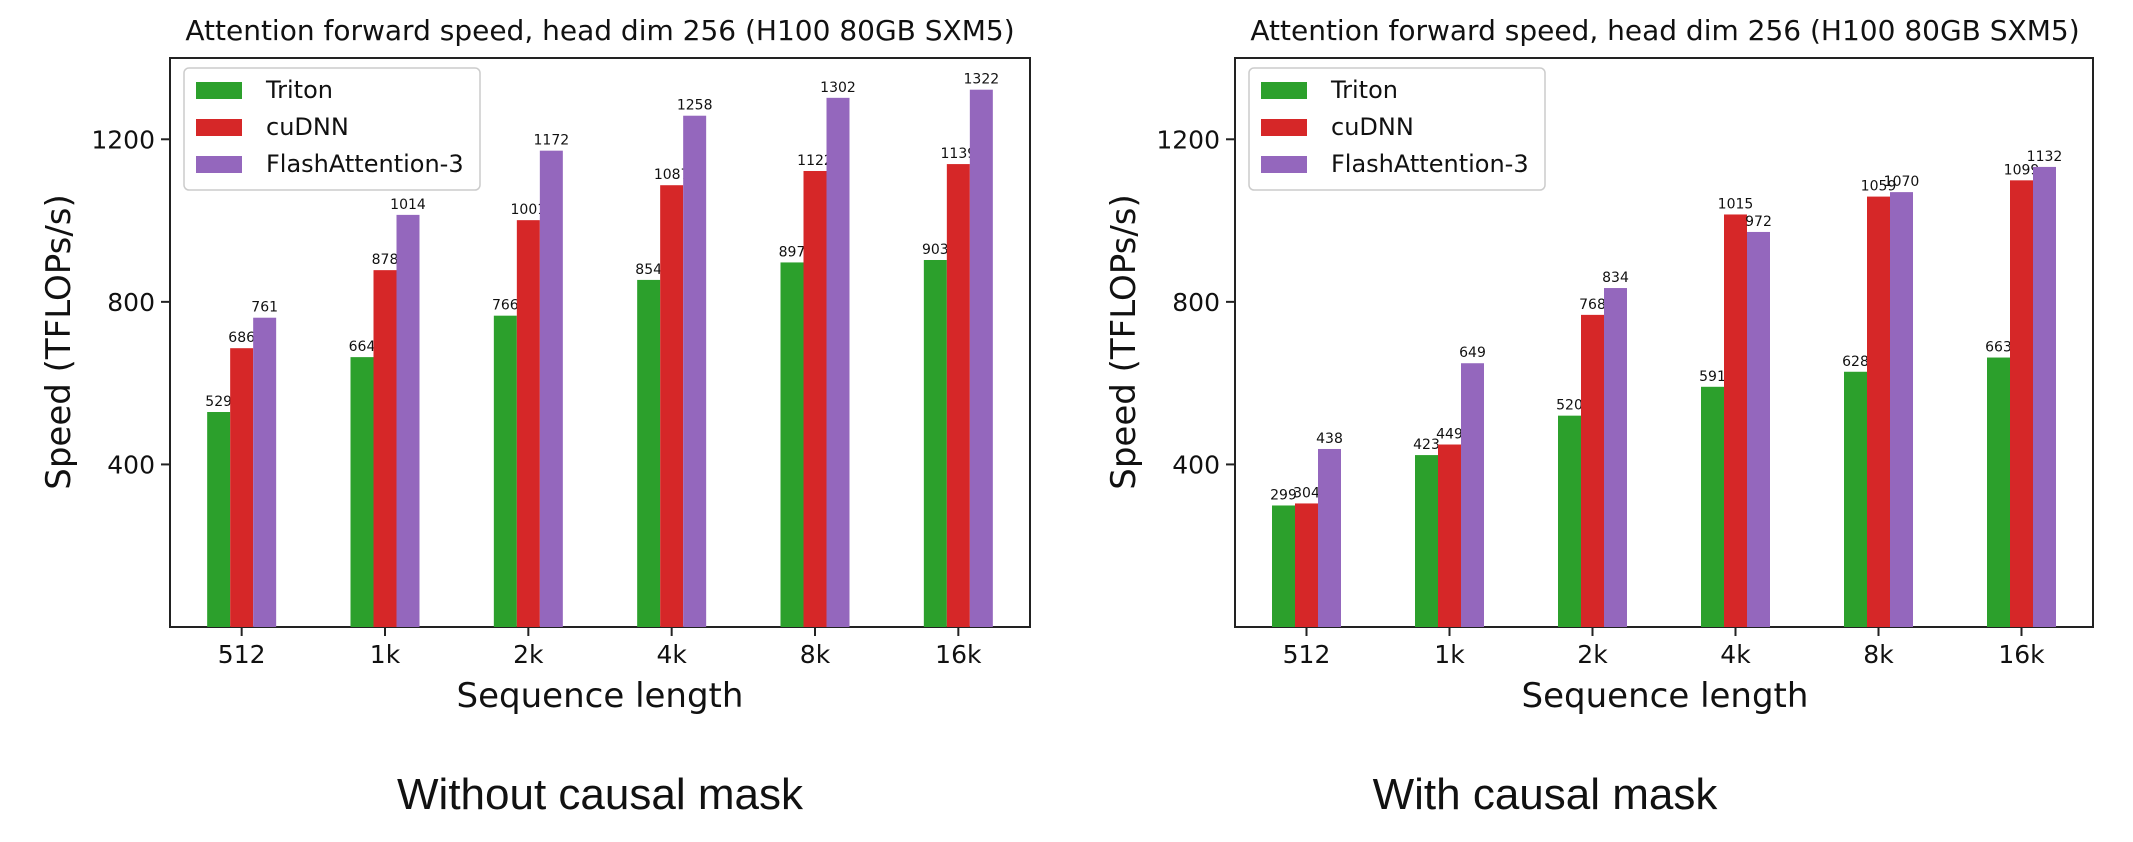  I want to click on data-label: 768, so click(1592, 305).